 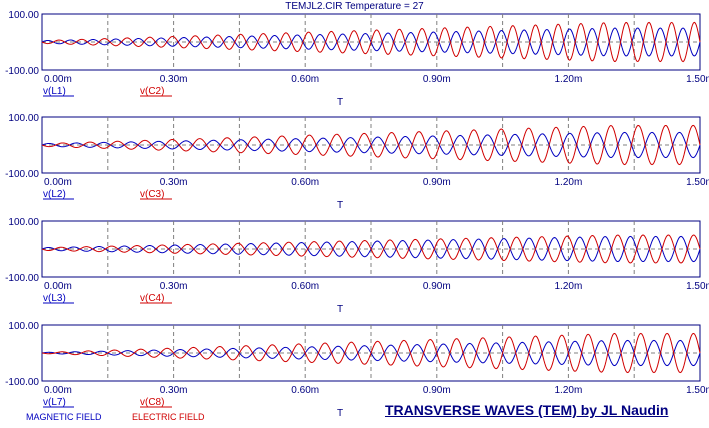 I want to click on series-line-vc2, so click(x=371, y=42).